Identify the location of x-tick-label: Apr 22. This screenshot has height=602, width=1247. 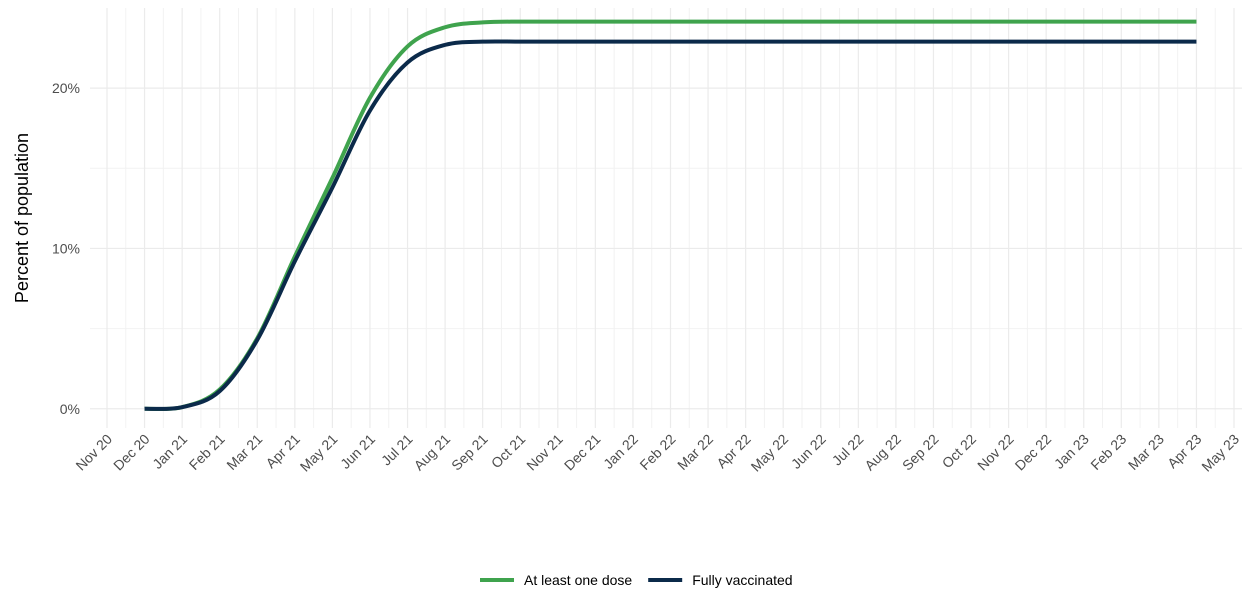
(733, 451).